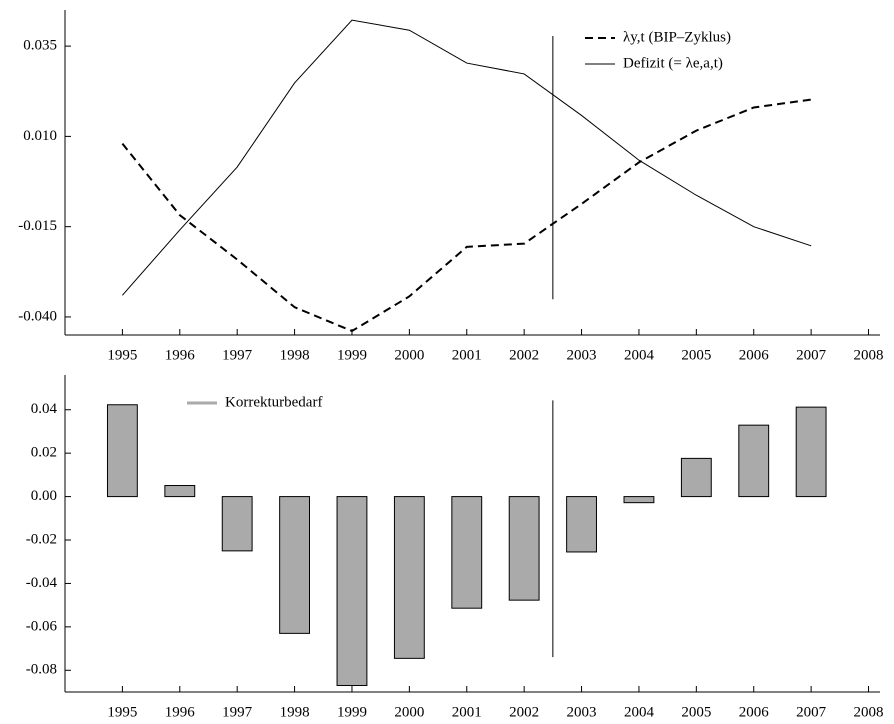  I want to click on y-tick-label: -0.06, so click(42, 626).